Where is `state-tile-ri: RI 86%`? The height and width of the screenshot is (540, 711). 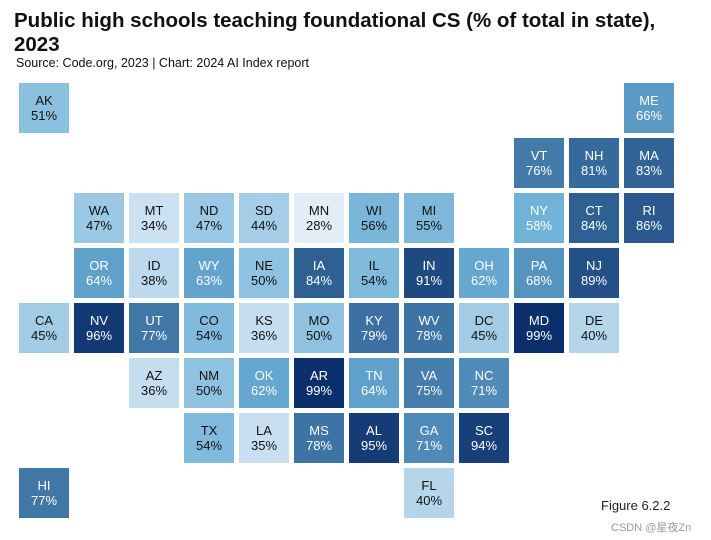
state-tile-ri: RI 86% is located at coordinates (649, 218).